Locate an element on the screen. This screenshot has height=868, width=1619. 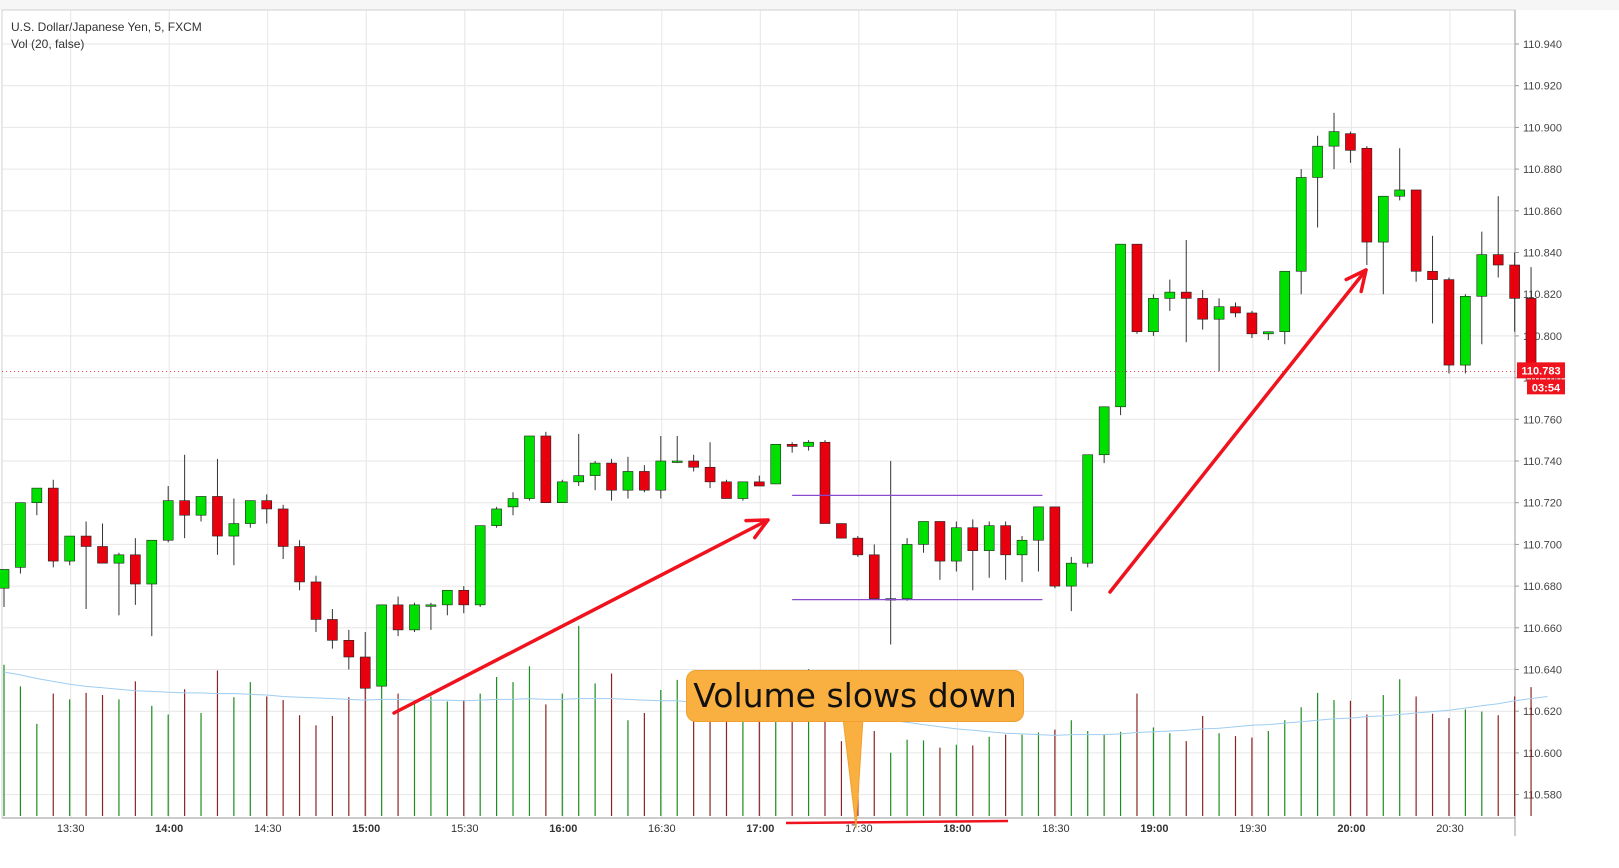
x-tick-label: 19:00 is located at coordinates (1154, 829).